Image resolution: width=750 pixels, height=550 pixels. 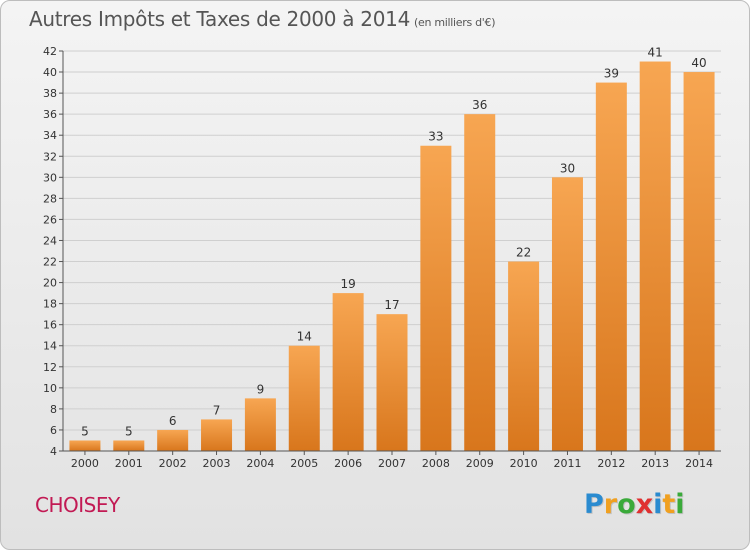 What do you see at coordinates (610, 504) in the screenshot?
I see `logo-letter: r` at bounding box center [610, 504].